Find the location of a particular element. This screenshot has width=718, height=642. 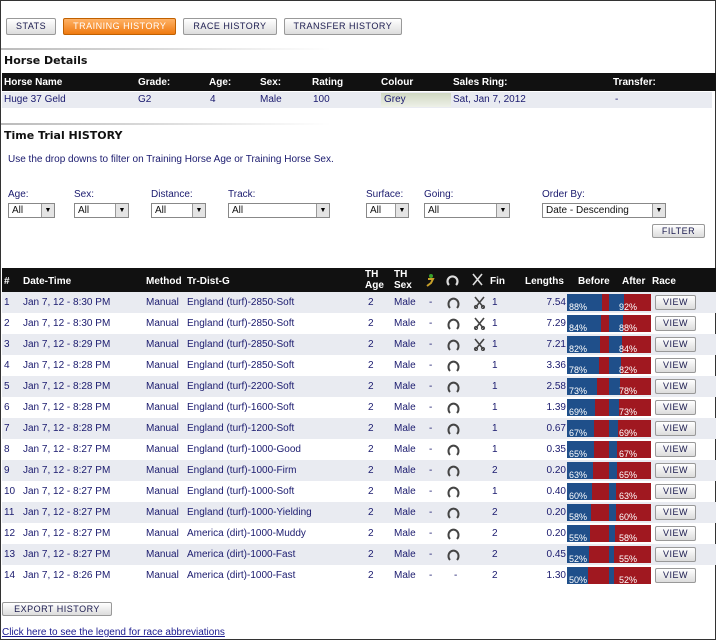

before-value: 78% is located at coordinates (578, 370).